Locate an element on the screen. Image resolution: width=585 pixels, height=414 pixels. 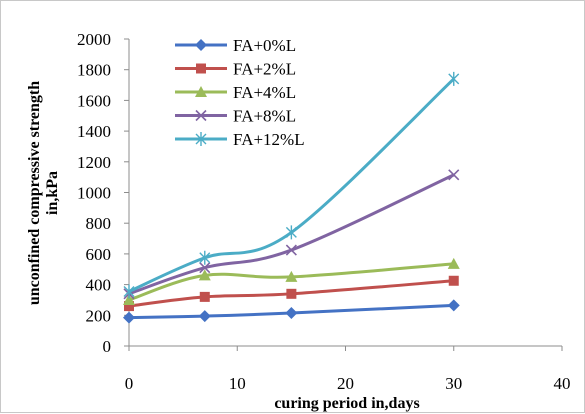
series-fa-4-l is located at coordinates (291, 281).